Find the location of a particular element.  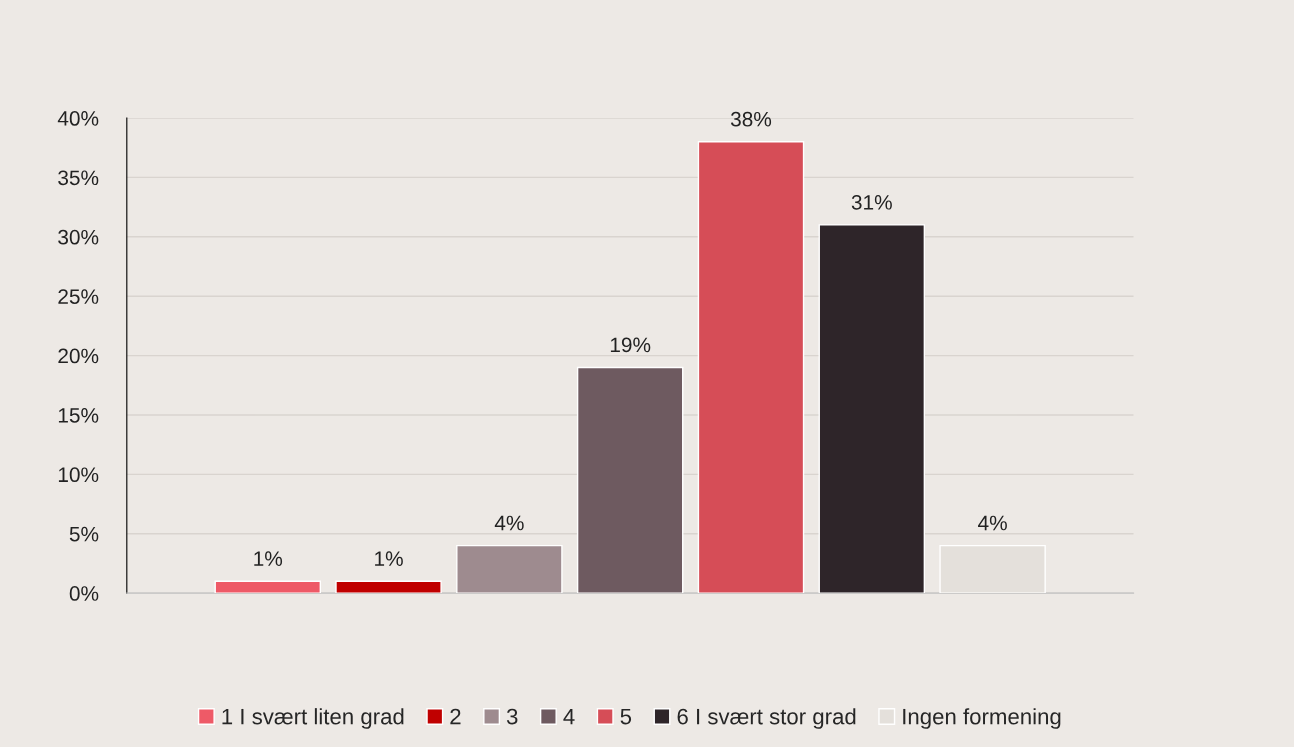

legend-label: Ingen formening is located at coordinates (982, 718).